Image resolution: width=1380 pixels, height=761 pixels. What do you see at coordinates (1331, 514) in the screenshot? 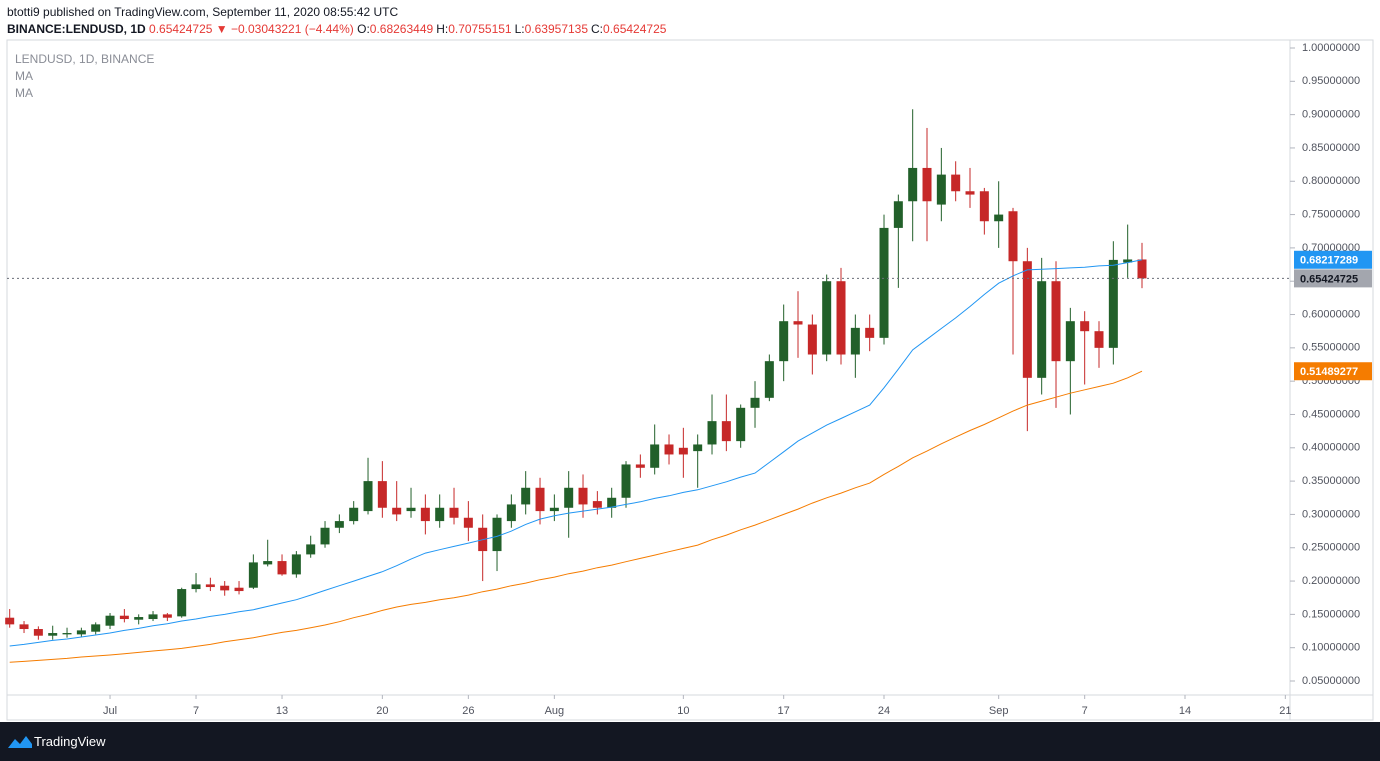
I see `y-tick-label: 0.30000000` at bounding box center [1331, 514].